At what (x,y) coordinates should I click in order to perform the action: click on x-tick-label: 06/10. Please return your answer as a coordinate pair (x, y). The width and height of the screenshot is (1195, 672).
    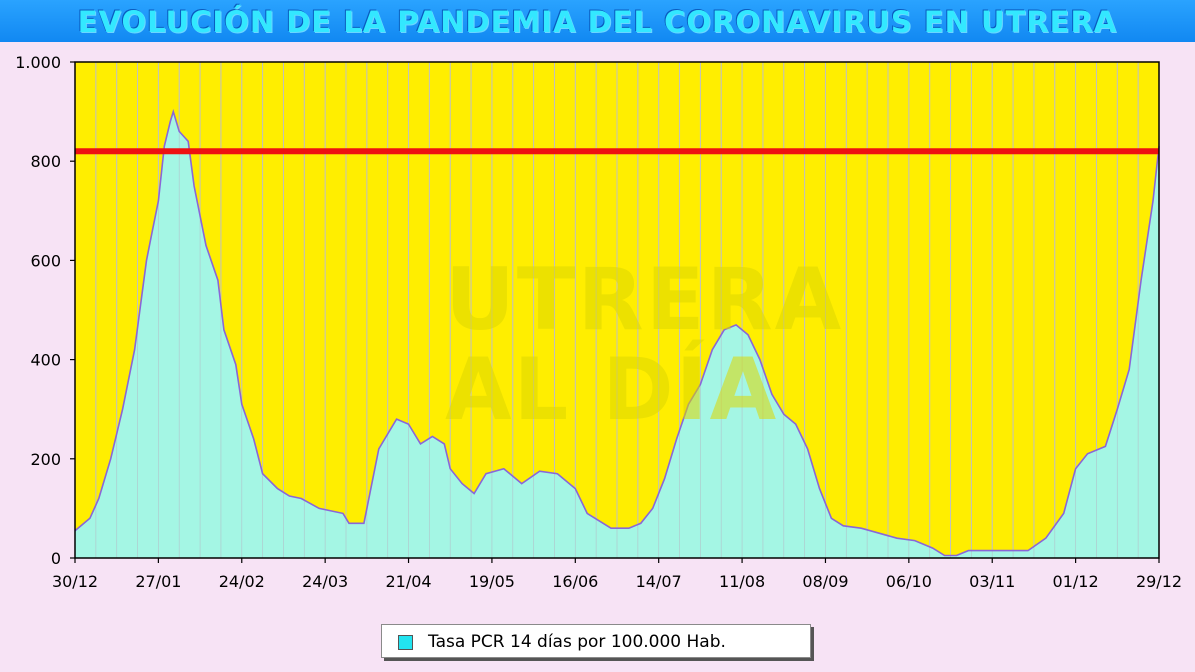
    Looking at the image, I should click on (909, 581).